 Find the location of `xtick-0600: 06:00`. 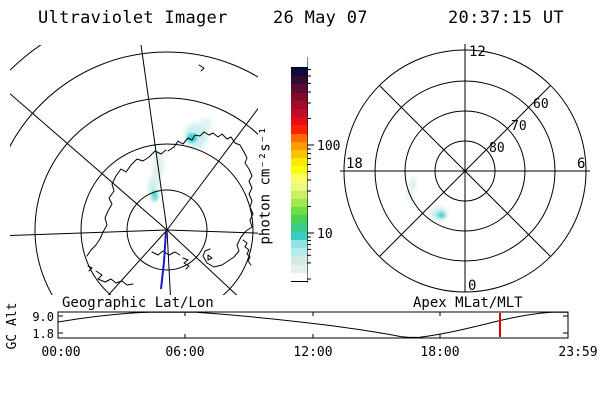

xtick-0600: 06:00 is located at coordinates (184, 351).